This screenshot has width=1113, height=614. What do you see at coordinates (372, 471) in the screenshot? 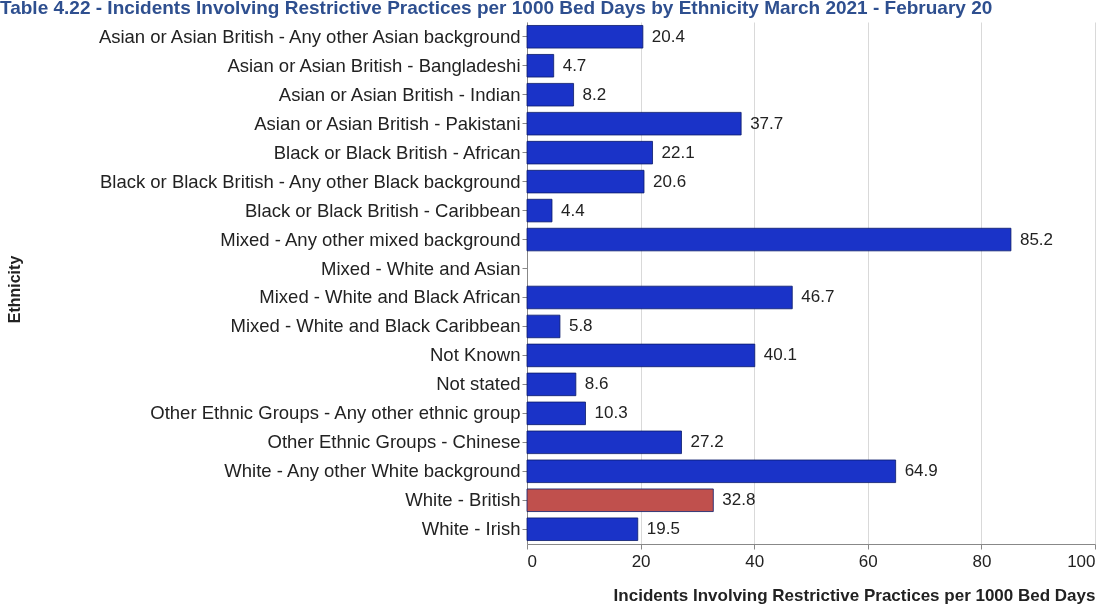
I see `y-tick-label: White - Any other White background` at bounding box center [372, 471].